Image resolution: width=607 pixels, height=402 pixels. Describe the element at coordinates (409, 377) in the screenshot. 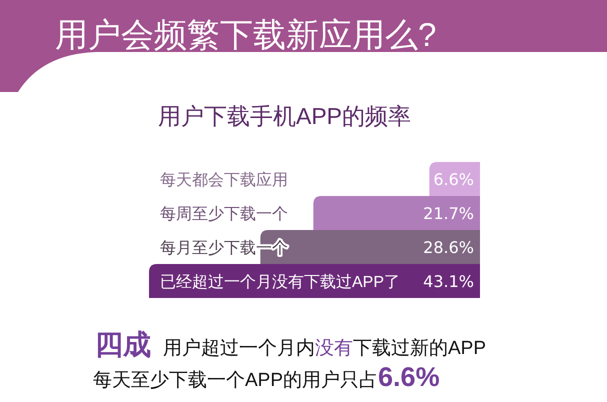

I see `annotation: 6.6%` at that location.